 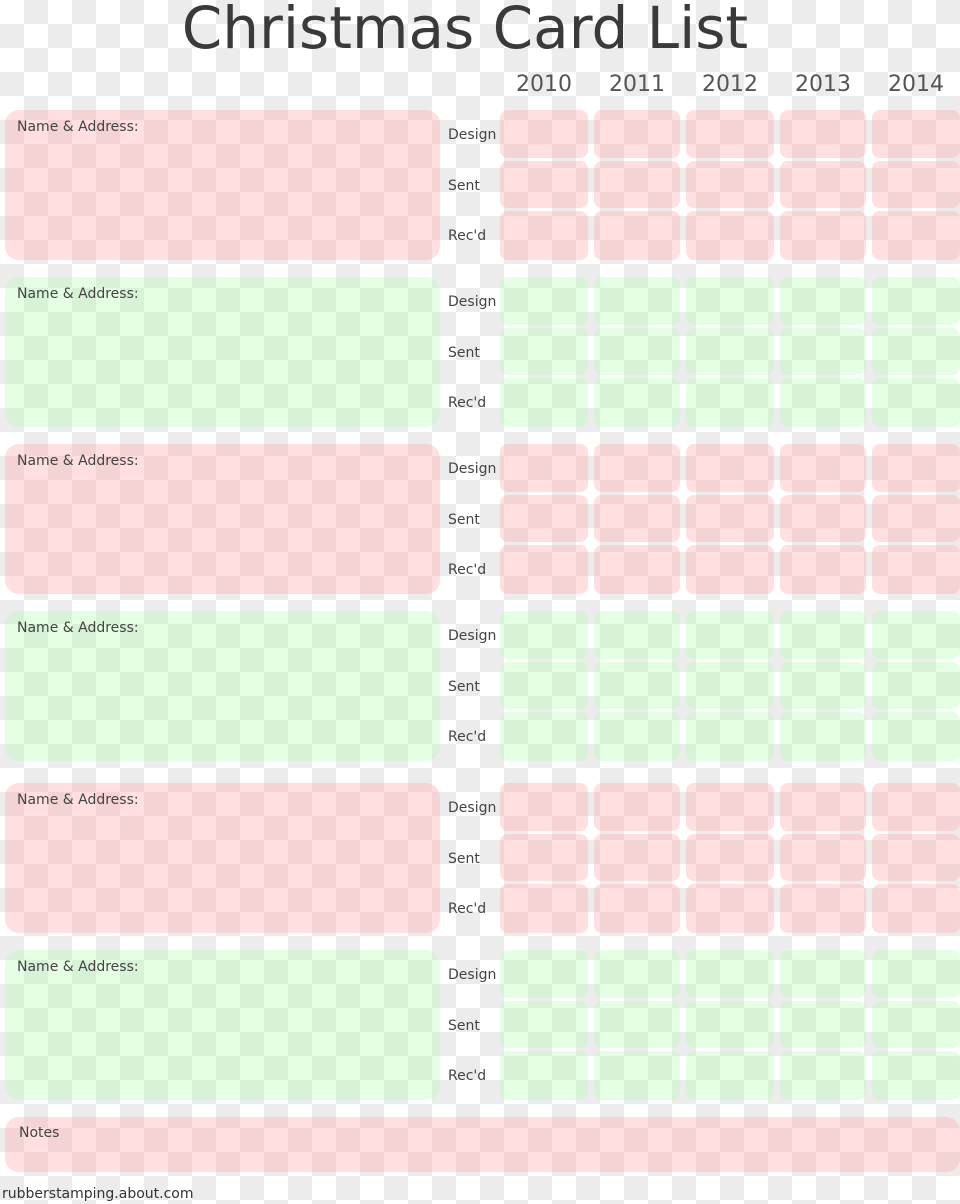 I want to click on notes-box, so click(x=482, y=1144).